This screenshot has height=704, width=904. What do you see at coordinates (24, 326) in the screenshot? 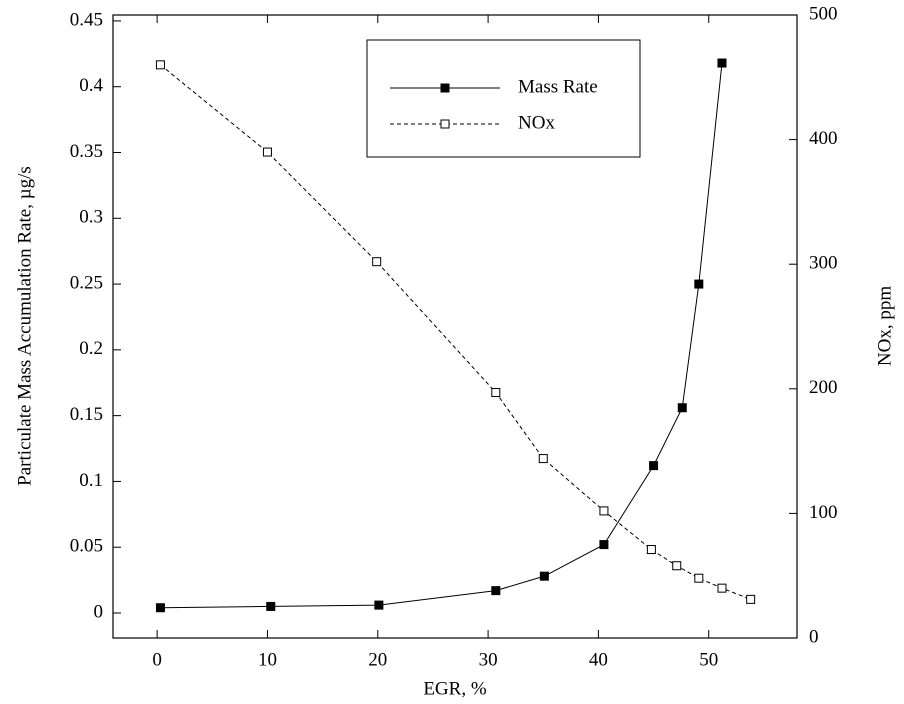
I see `y-axis-label: Particulate Mass Accumulation Rate, µg/s` at bounding box center [24, 326].